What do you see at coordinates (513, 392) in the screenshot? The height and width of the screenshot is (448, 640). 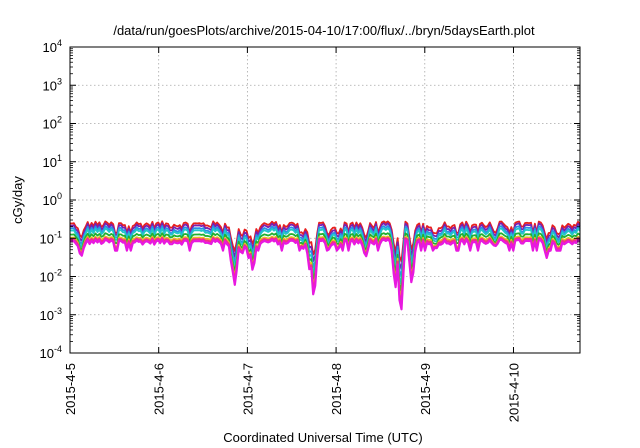 I see `x-tick-label: 2015-4-10` at bounding box center [513, 392].